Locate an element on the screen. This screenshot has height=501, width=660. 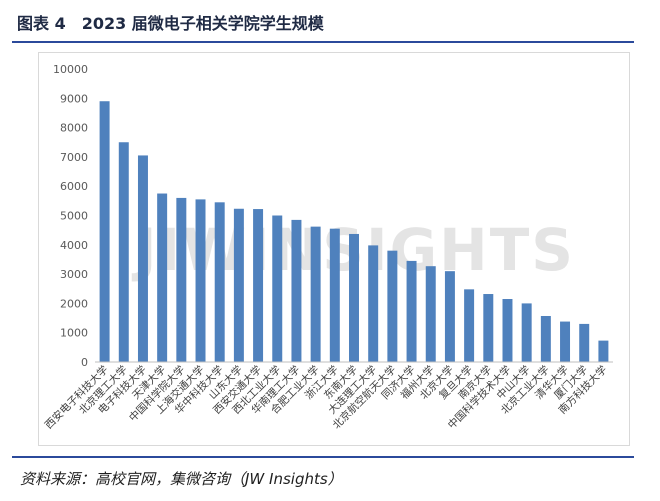
y-tick-label: 6000 is located at coordinates (74, 186).